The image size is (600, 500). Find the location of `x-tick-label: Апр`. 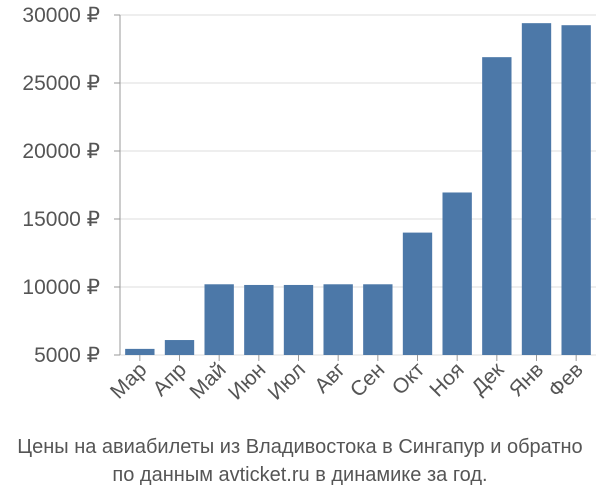

x-tick-label: Апр is located at coordinates (170, 379).